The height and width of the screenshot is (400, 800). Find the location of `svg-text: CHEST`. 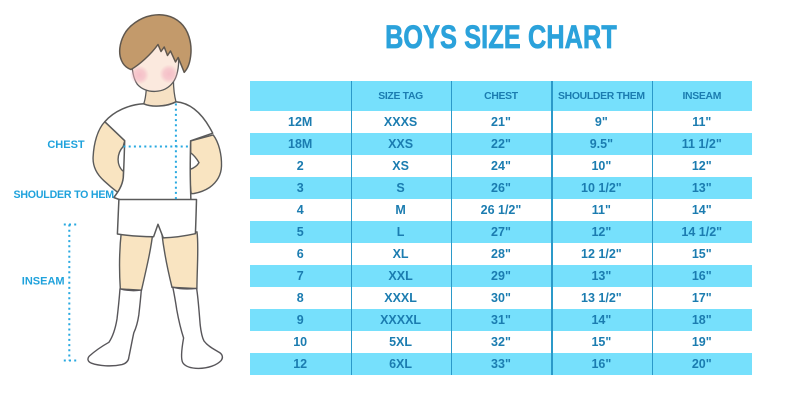

svg-text: CHEST is located at coordinates (66, 145).